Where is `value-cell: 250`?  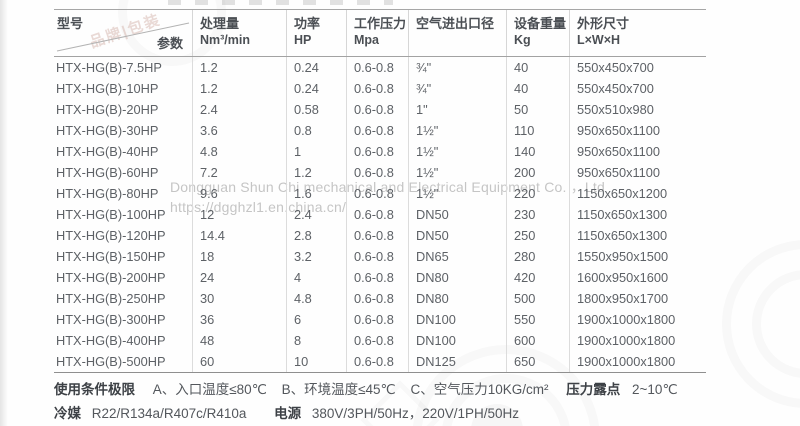
value-cell: 250 is located at coordinates (537, 235).